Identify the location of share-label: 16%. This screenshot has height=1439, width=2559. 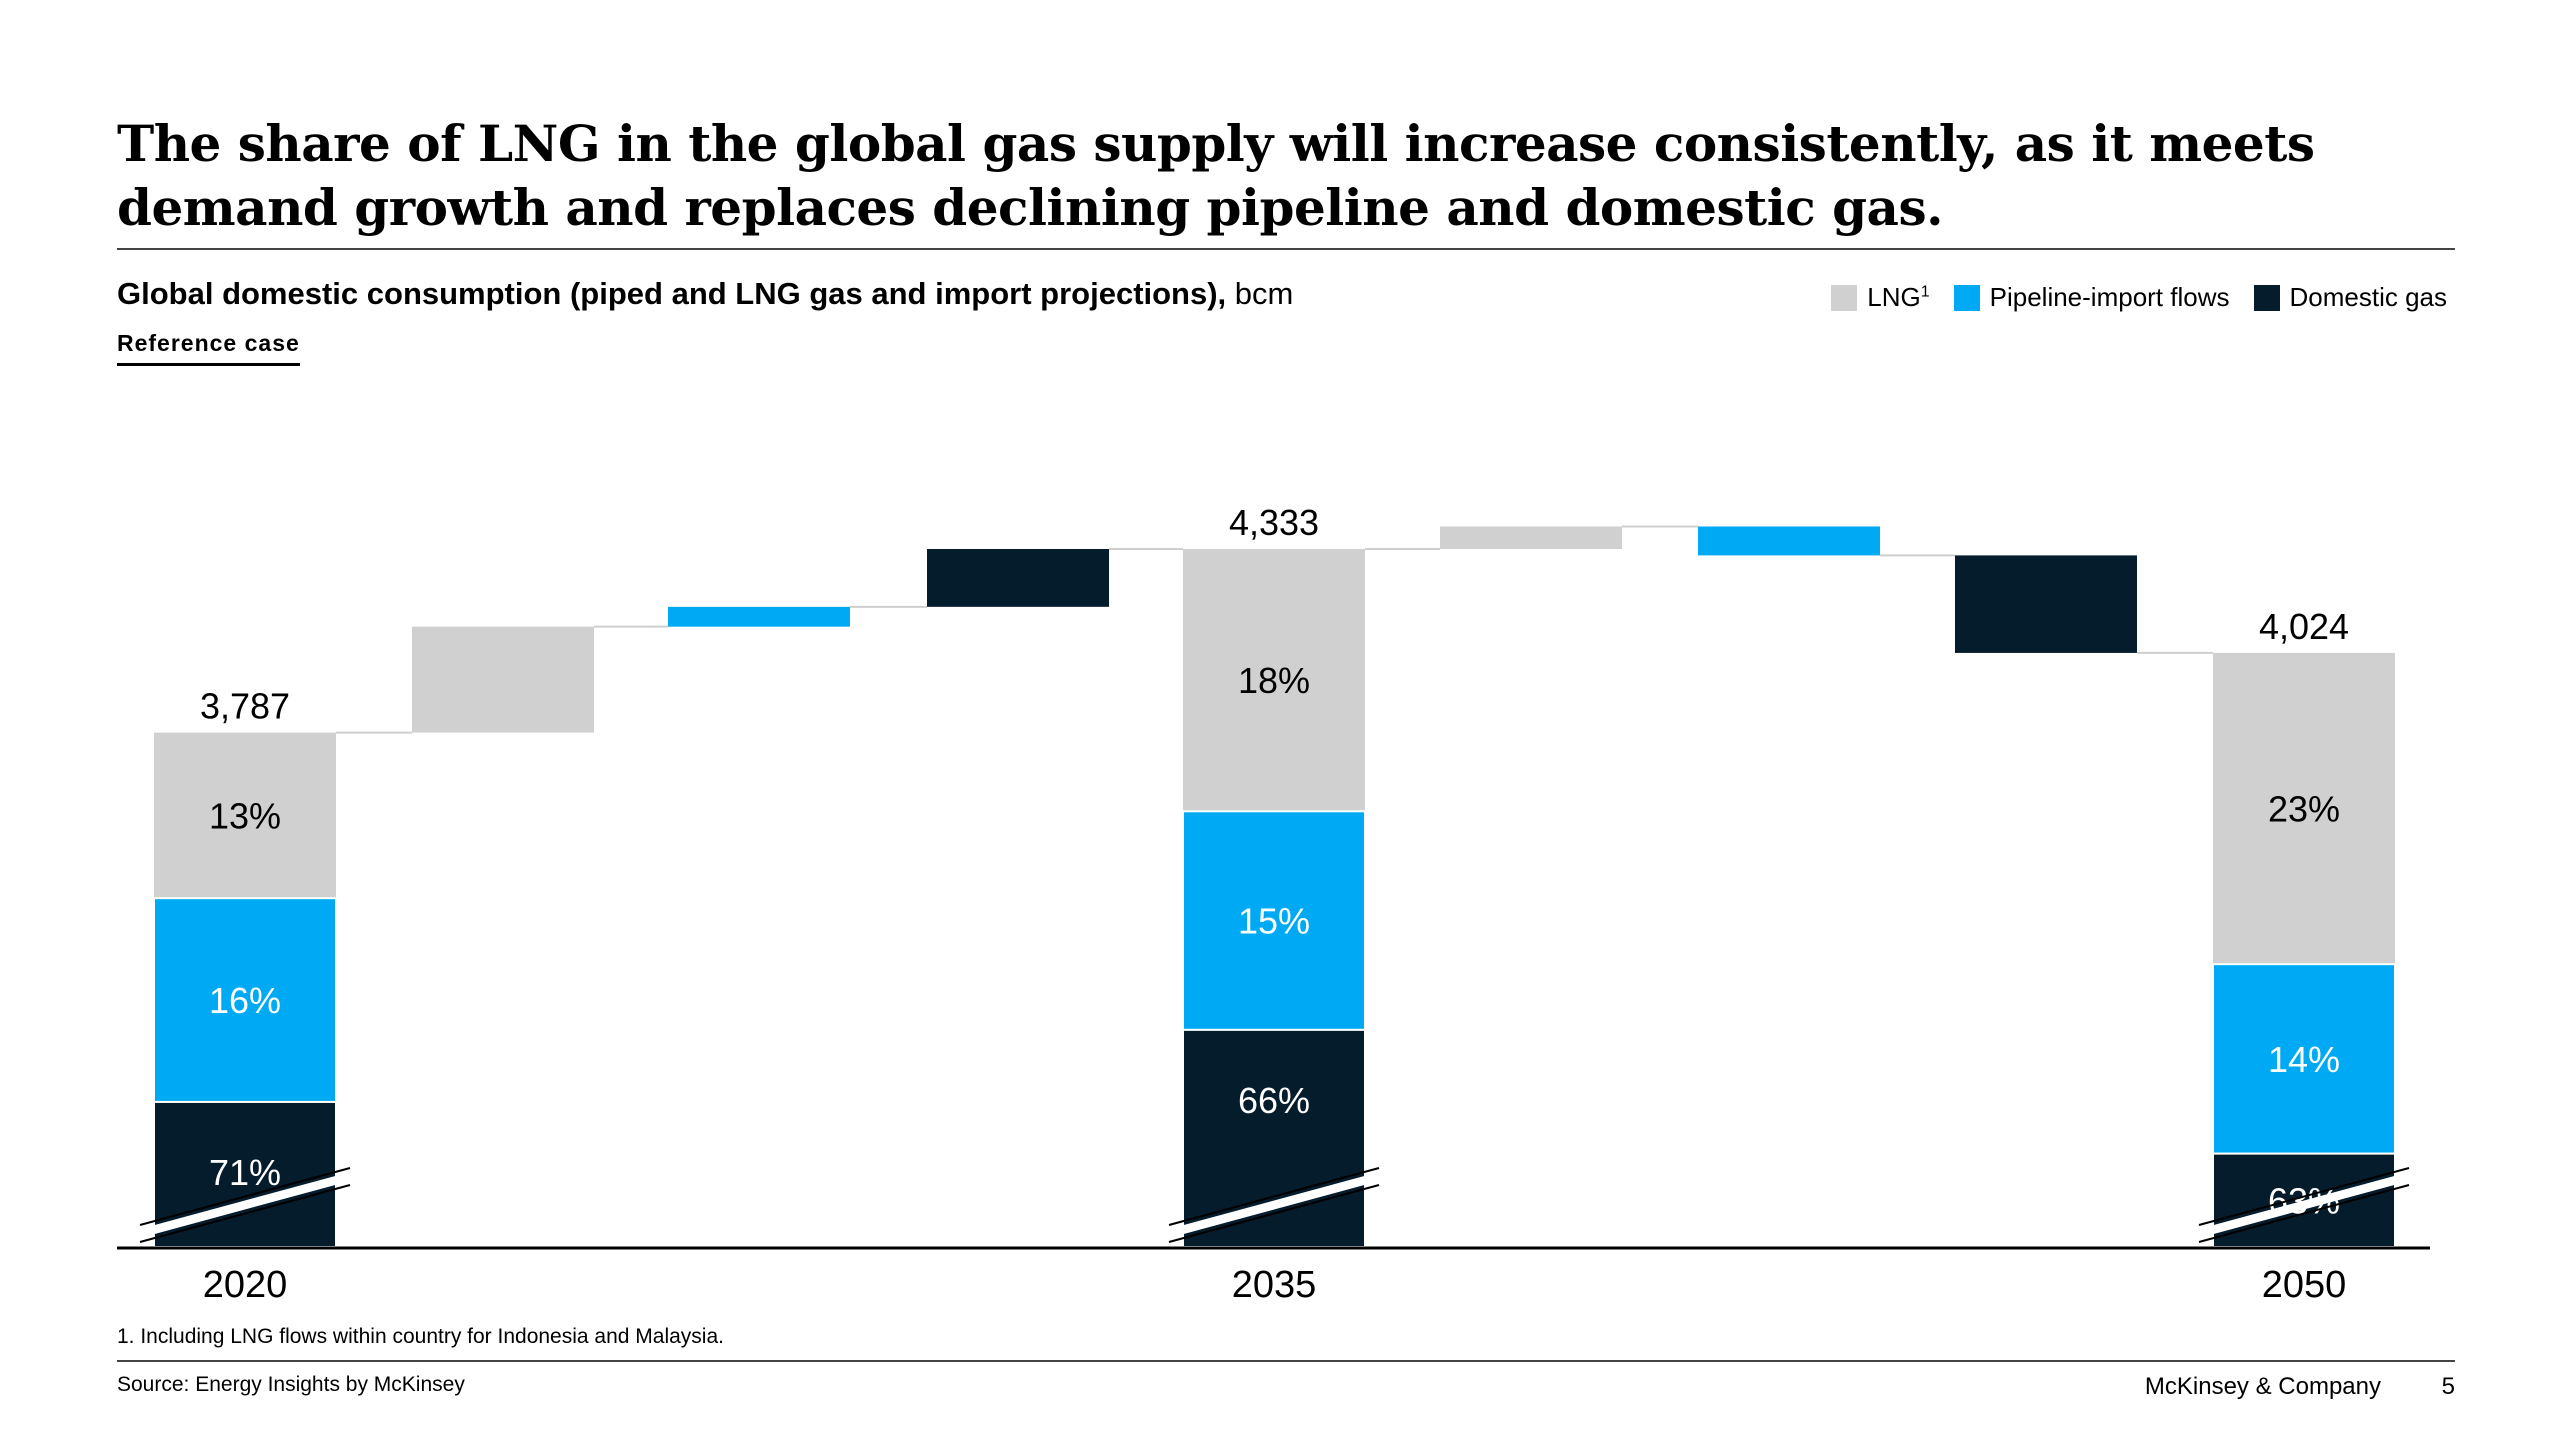
(245, 1000).